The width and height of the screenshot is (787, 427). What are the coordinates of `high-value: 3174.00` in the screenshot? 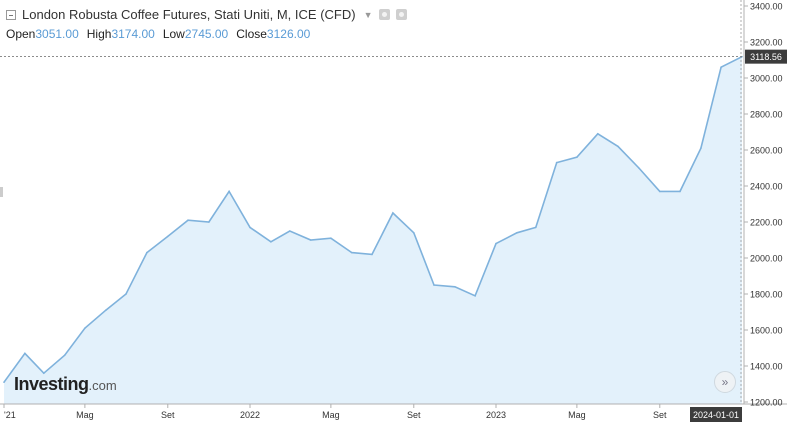 It's located at (133, 34).